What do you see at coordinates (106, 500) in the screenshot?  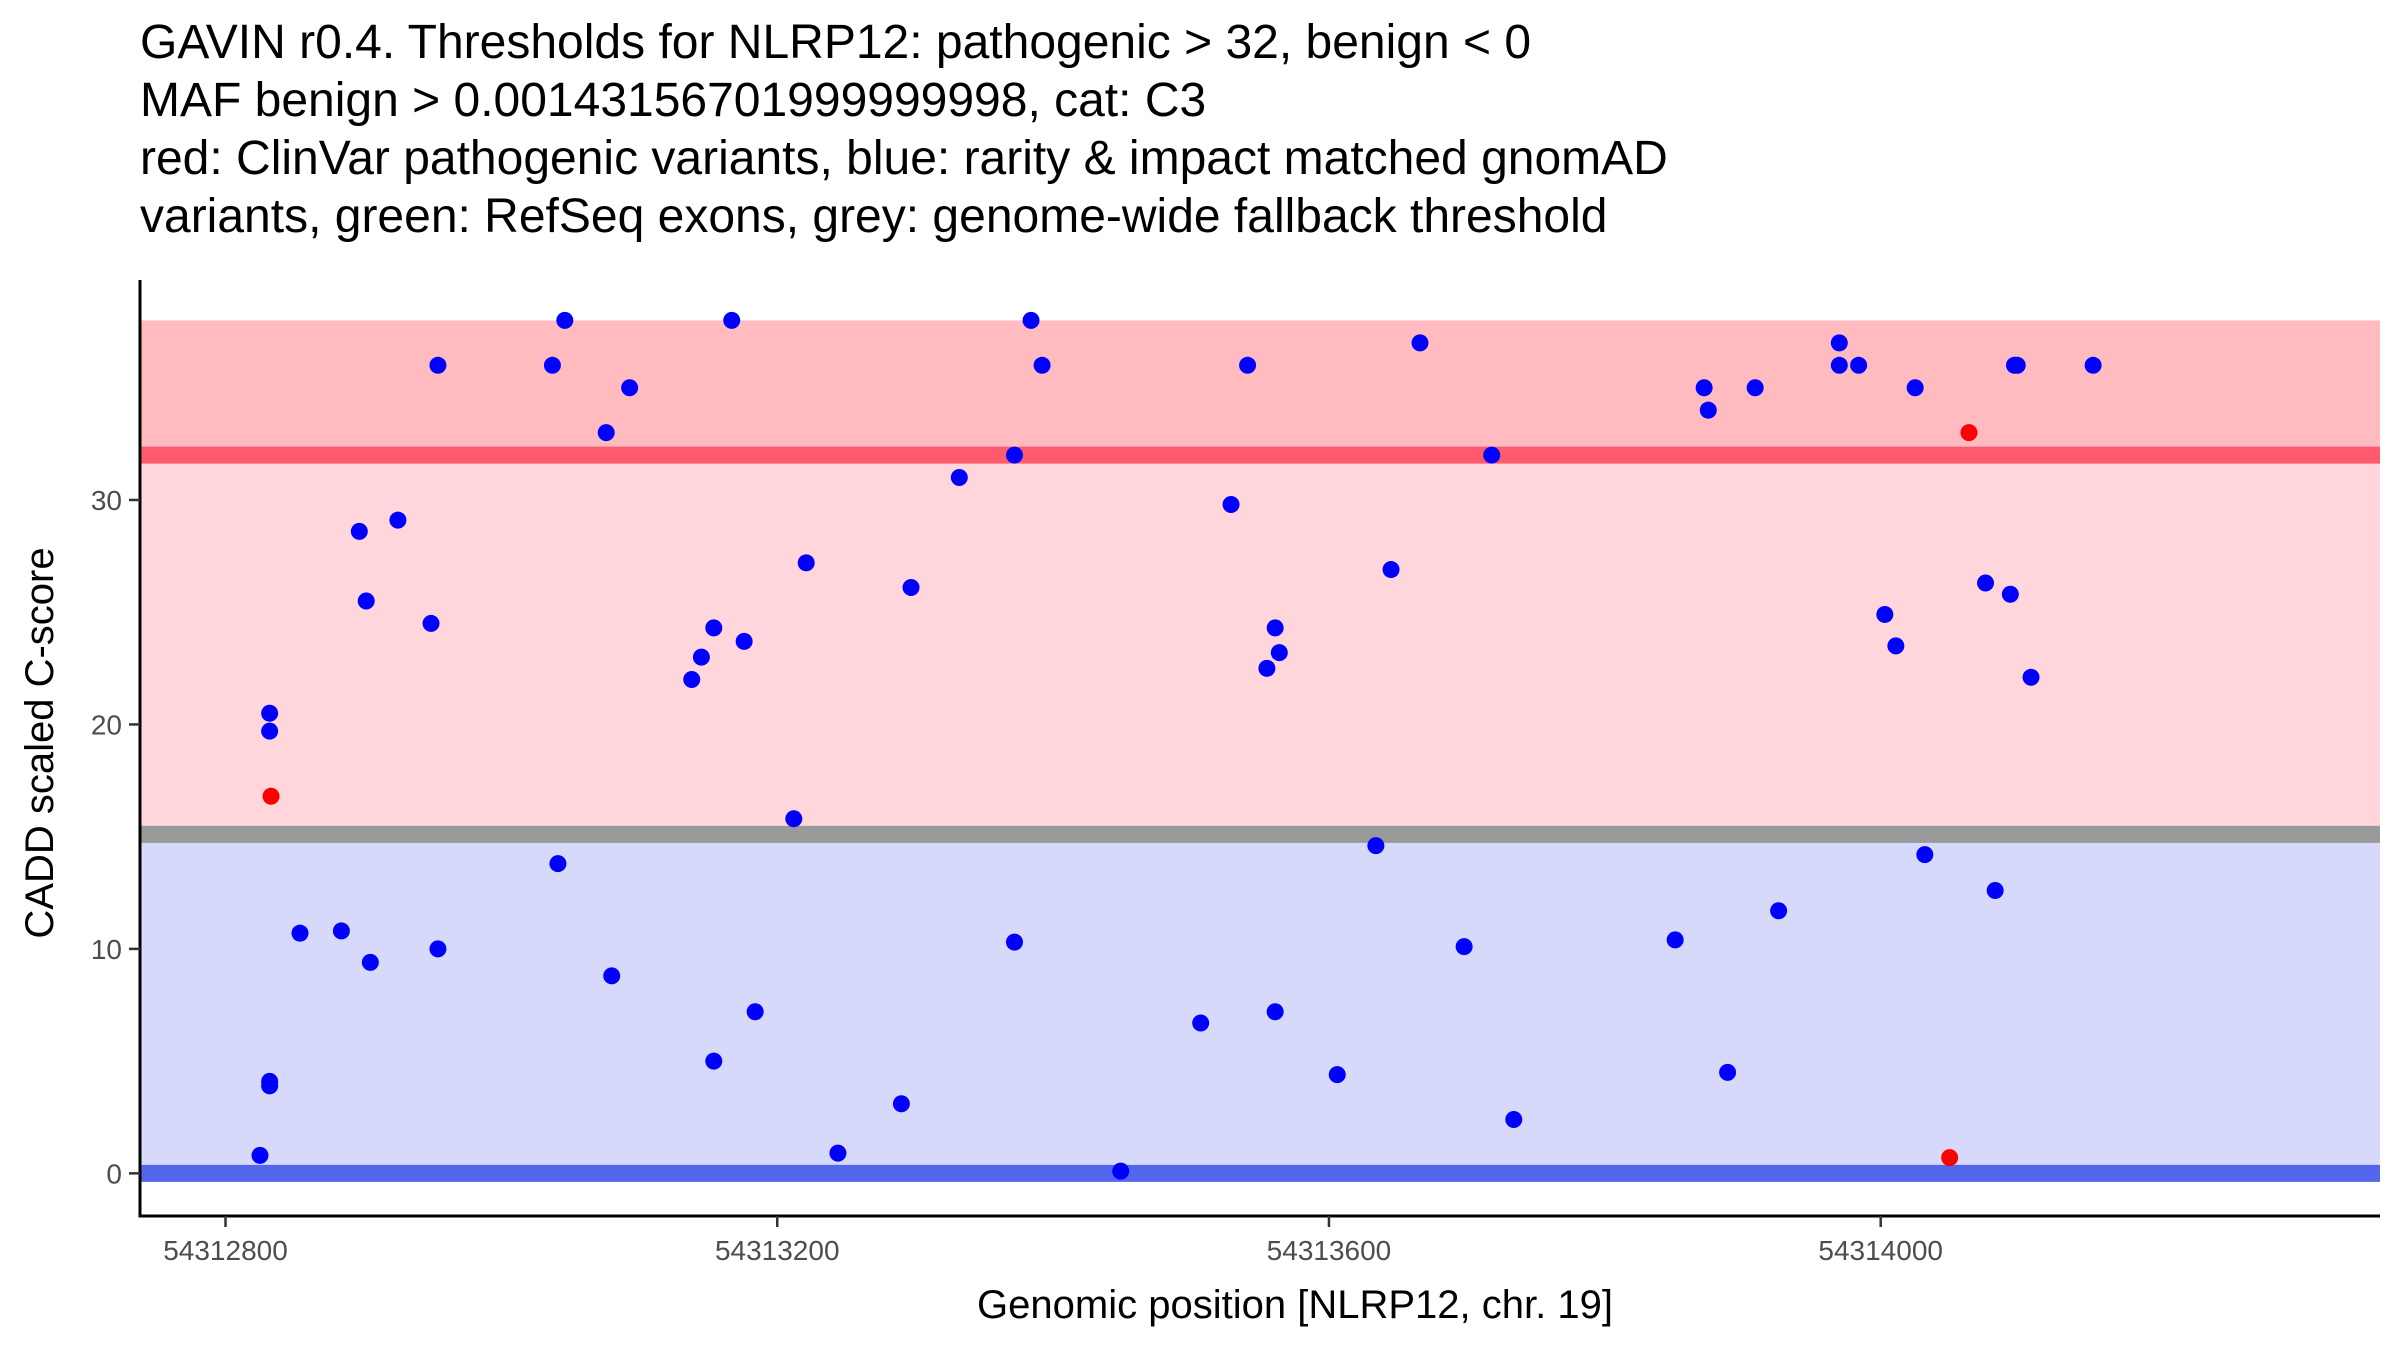 I see `y-tick-label: 30` at bounding box center [106, 500].